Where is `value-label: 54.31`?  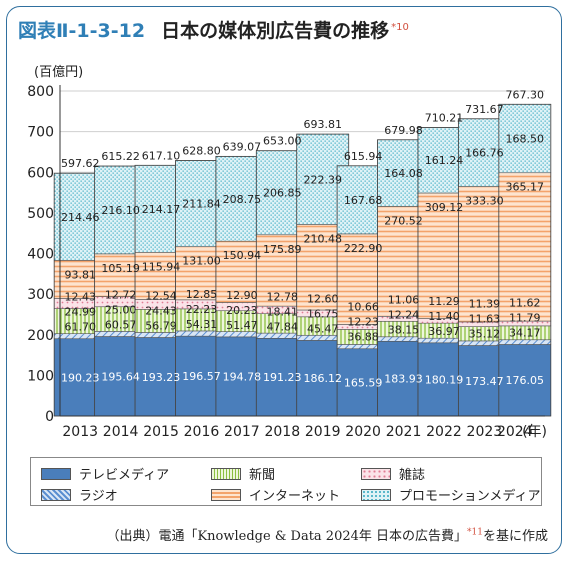
value-label: 54.31 is located at coordinates (202, 324).